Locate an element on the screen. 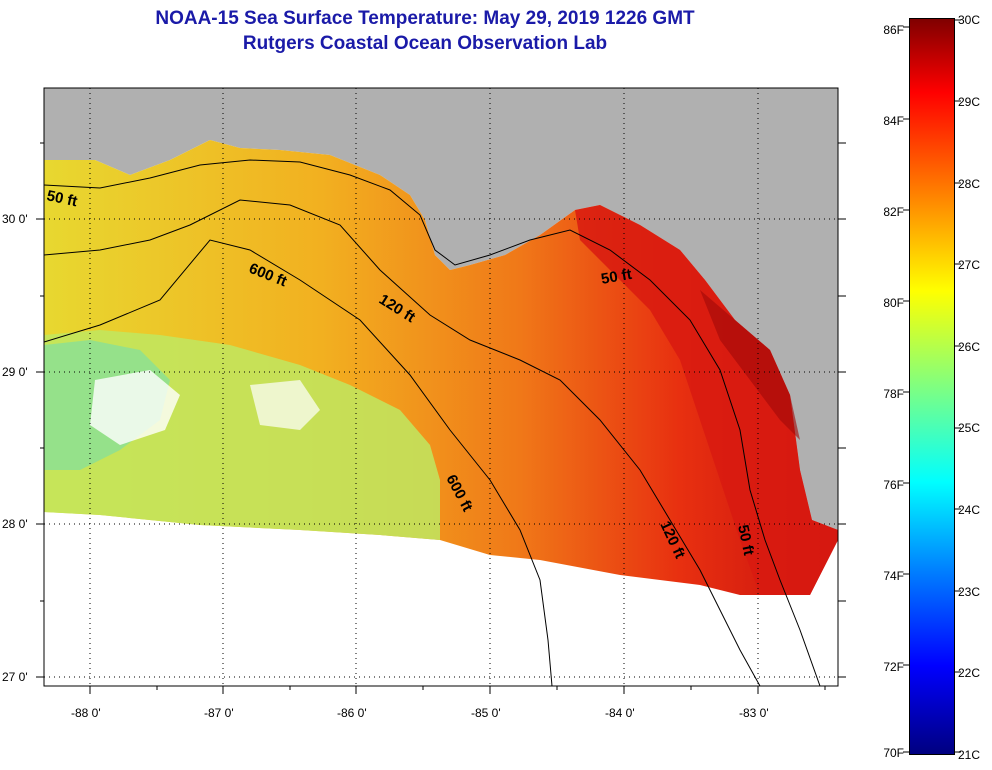  cb-label-82f: 82F is located at coordinates (893, 212).